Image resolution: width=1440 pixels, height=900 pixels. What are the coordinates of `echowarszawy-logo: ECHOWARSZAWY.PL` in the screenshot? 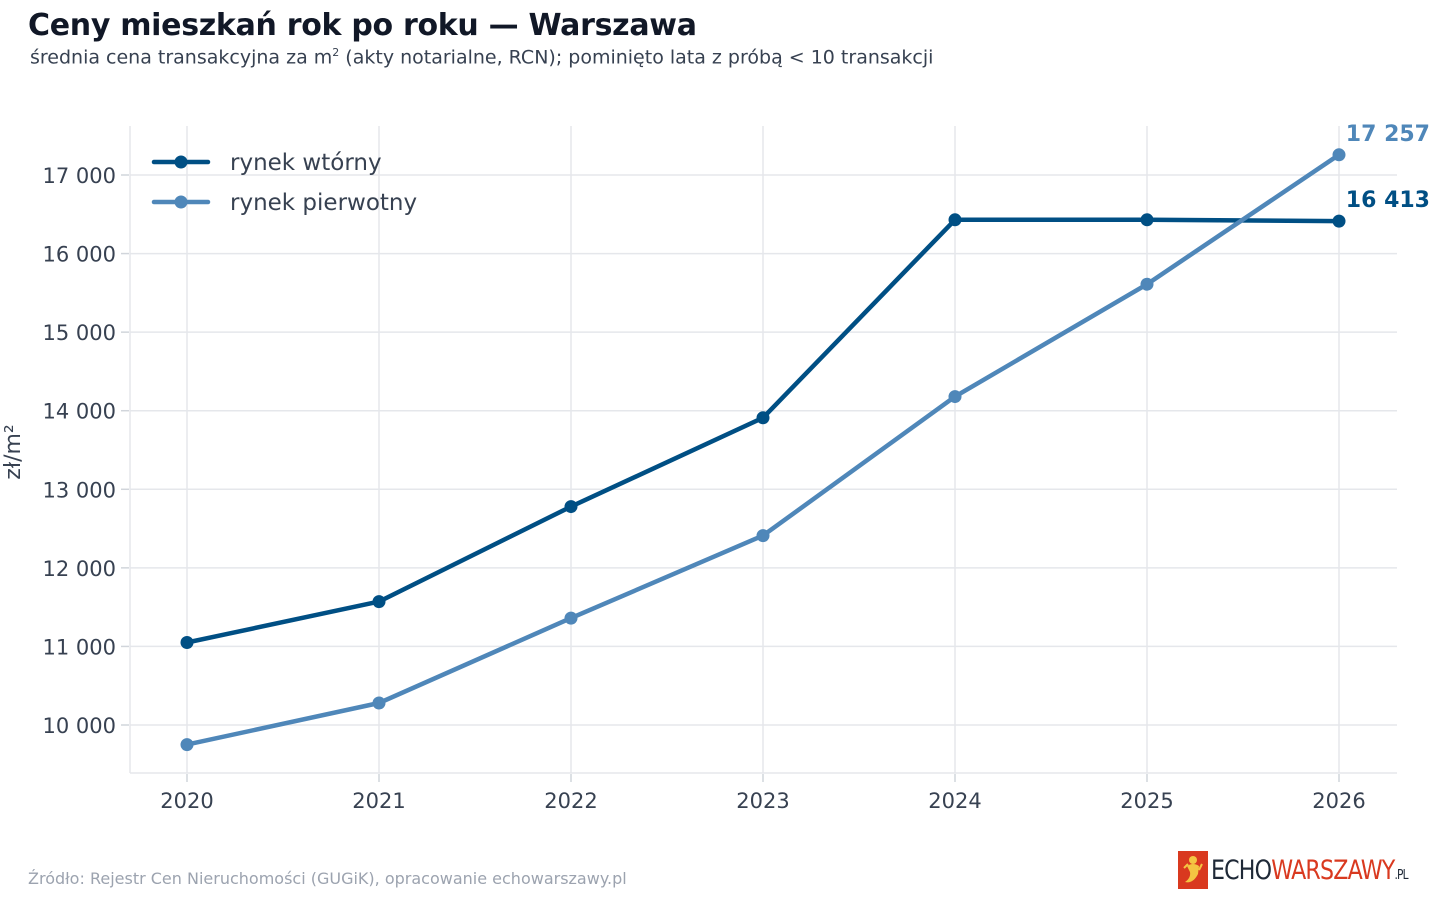 It's located at (1309, 870).